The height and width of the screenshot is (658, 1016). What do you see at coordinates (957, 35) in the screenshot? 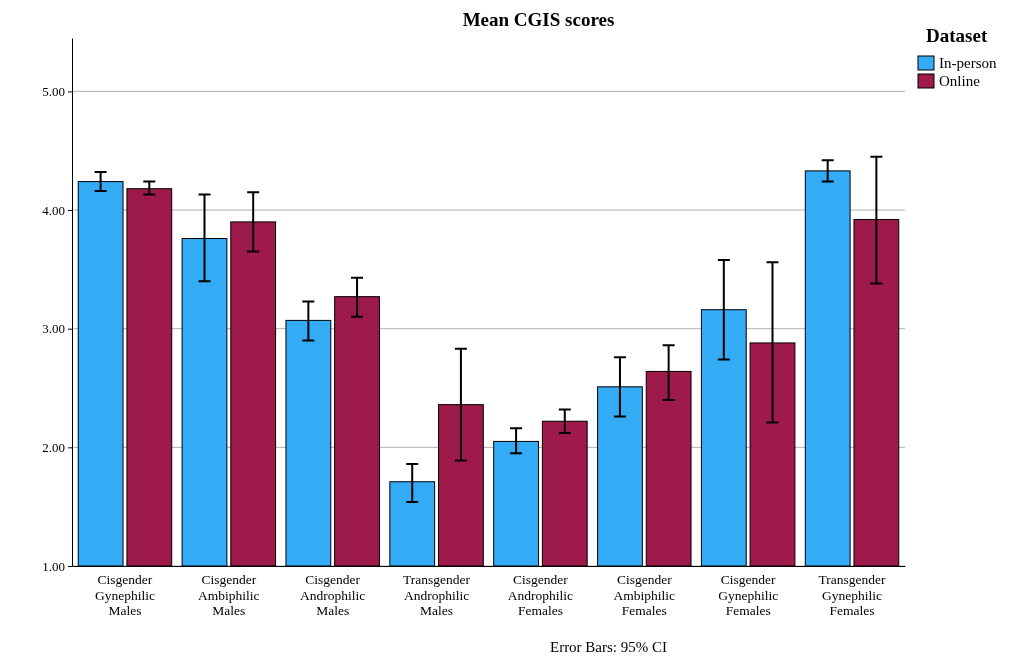
I see `legend-title: Dataset` at bounding box center [957, 35].